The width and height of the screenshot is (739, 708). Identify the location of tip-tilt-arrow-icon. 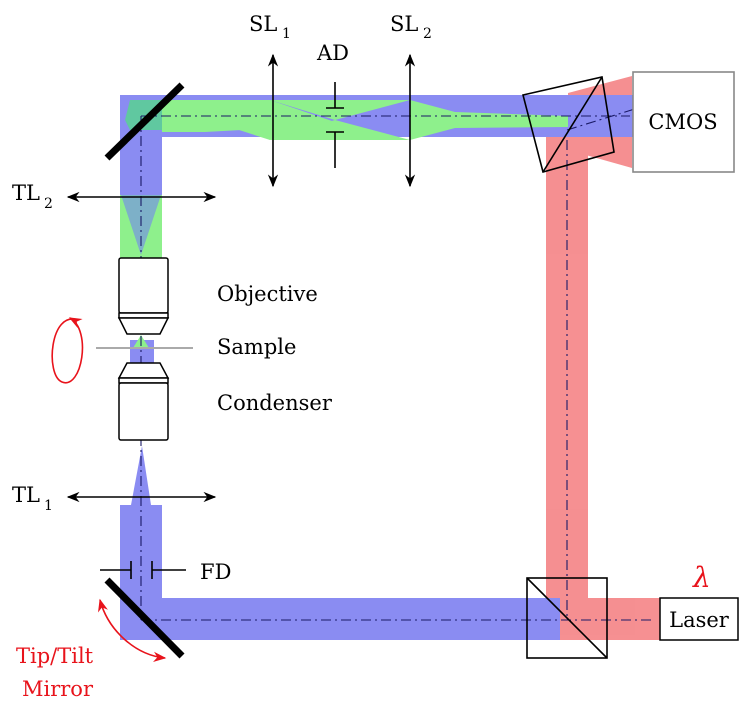
(132, 630).